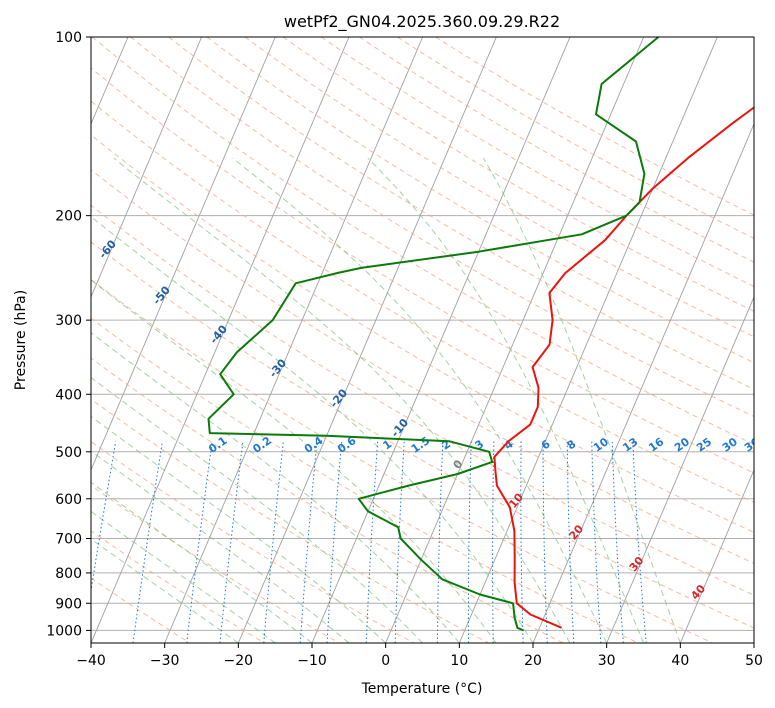 The width and height of the screenshot is (775, 708). I want to click on y-tick-label: 700, so click(68, 540).